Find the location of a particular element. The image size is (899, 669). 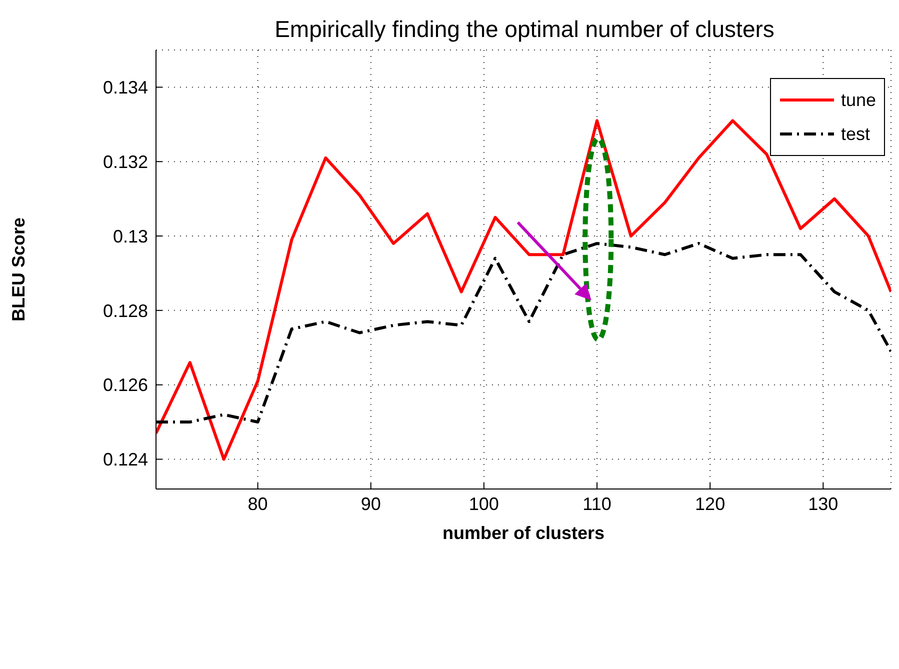

y-axis-title: BLEU Score is located at coordinates (18, 269).